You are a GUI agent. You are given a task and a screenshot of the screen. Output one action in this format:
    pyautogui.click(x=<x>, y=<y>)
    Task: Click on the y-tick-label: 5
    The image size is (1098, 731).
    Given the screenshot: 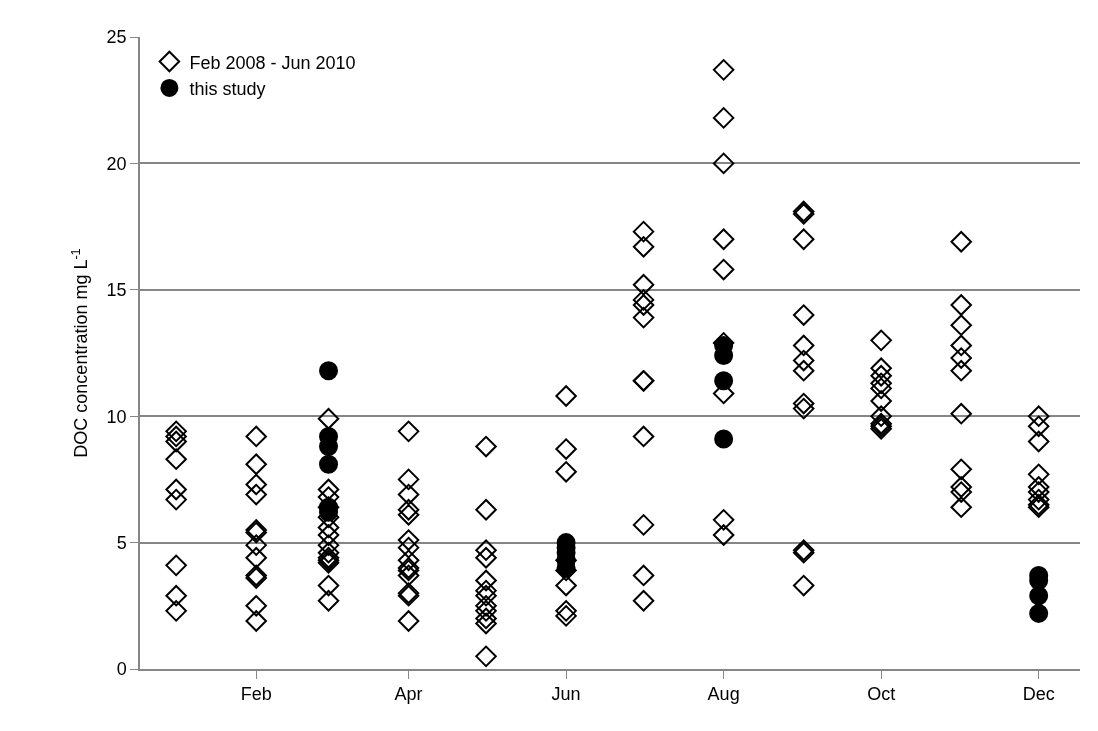 What is the action you would take?
    pyautogui.click(x=121, y=542)
    